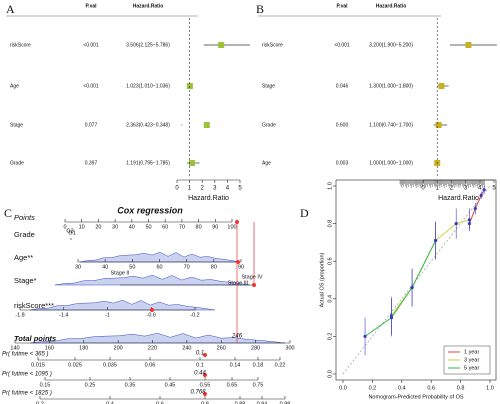  I want to click on tick-label: -1.4, so click(63, 315).